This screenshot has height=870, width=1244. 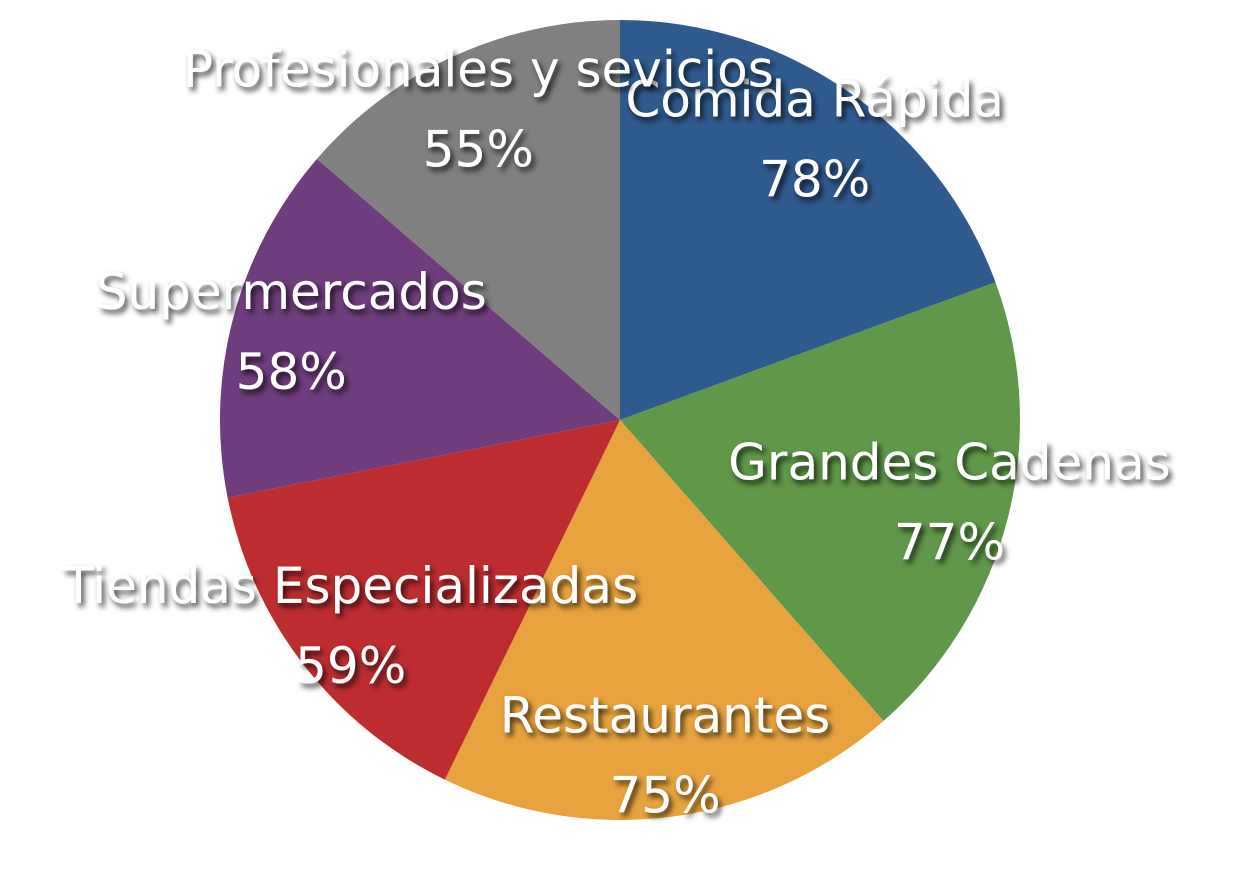 What do you see at coordinates (949, 463) in the screenshot?
I see `slice-label: Grandes Cadenas` at bounding box center [949, 463].